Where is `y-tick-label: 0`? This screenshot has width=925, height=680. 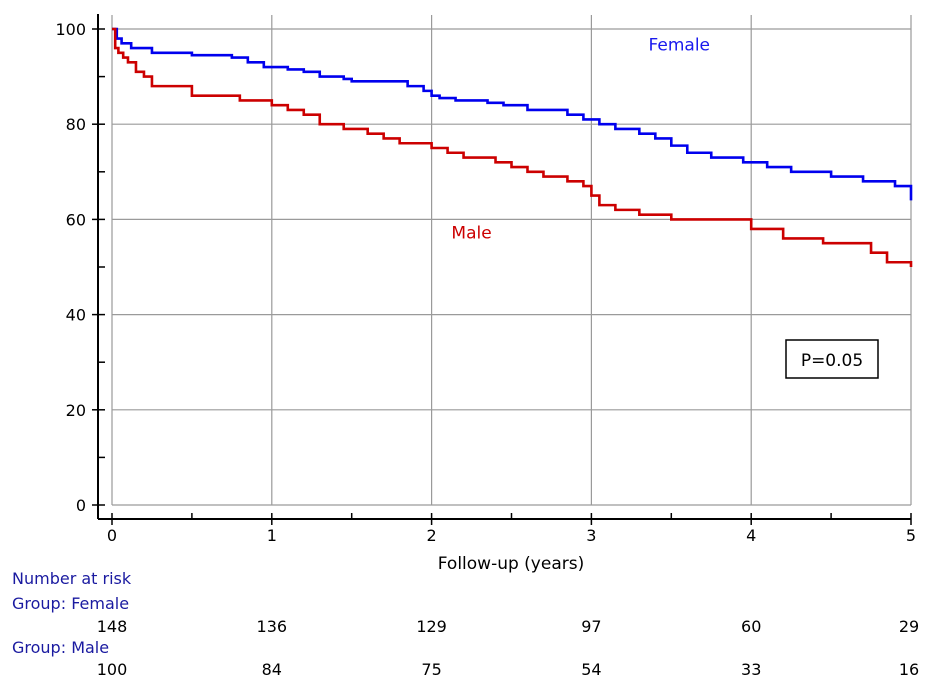 y-tick-label: 0 is located at coordinates (81, 505).